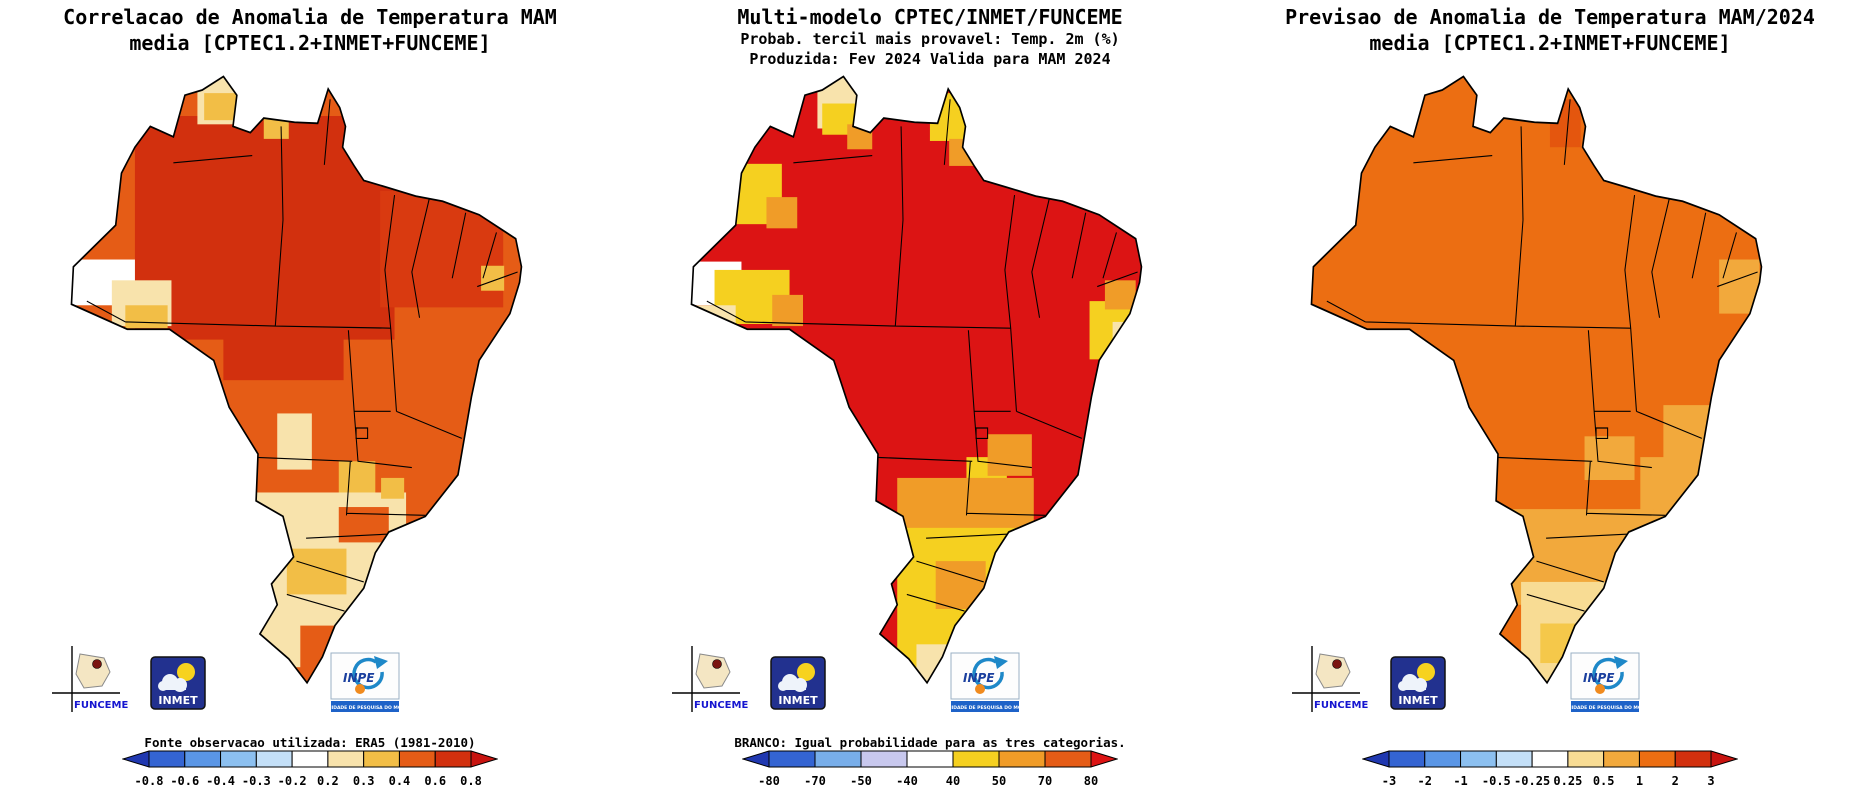  What do you see at coordinates (256, 781) in the screenshot?
I see `svg-text: -0.3` at bounding box center [256, 781].